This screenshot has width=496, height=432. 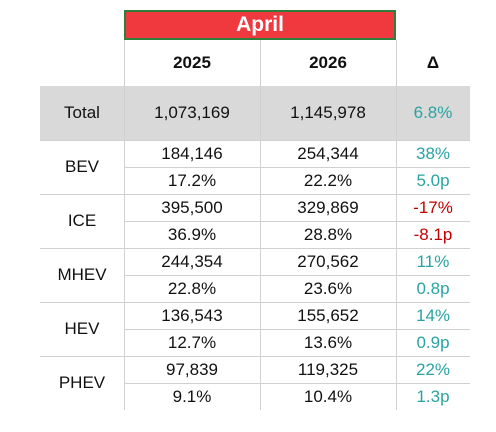 What do you see at coordinates (433, 207) in the screenshot?
I see `cell: -17%` at bounding box center [433, 207].